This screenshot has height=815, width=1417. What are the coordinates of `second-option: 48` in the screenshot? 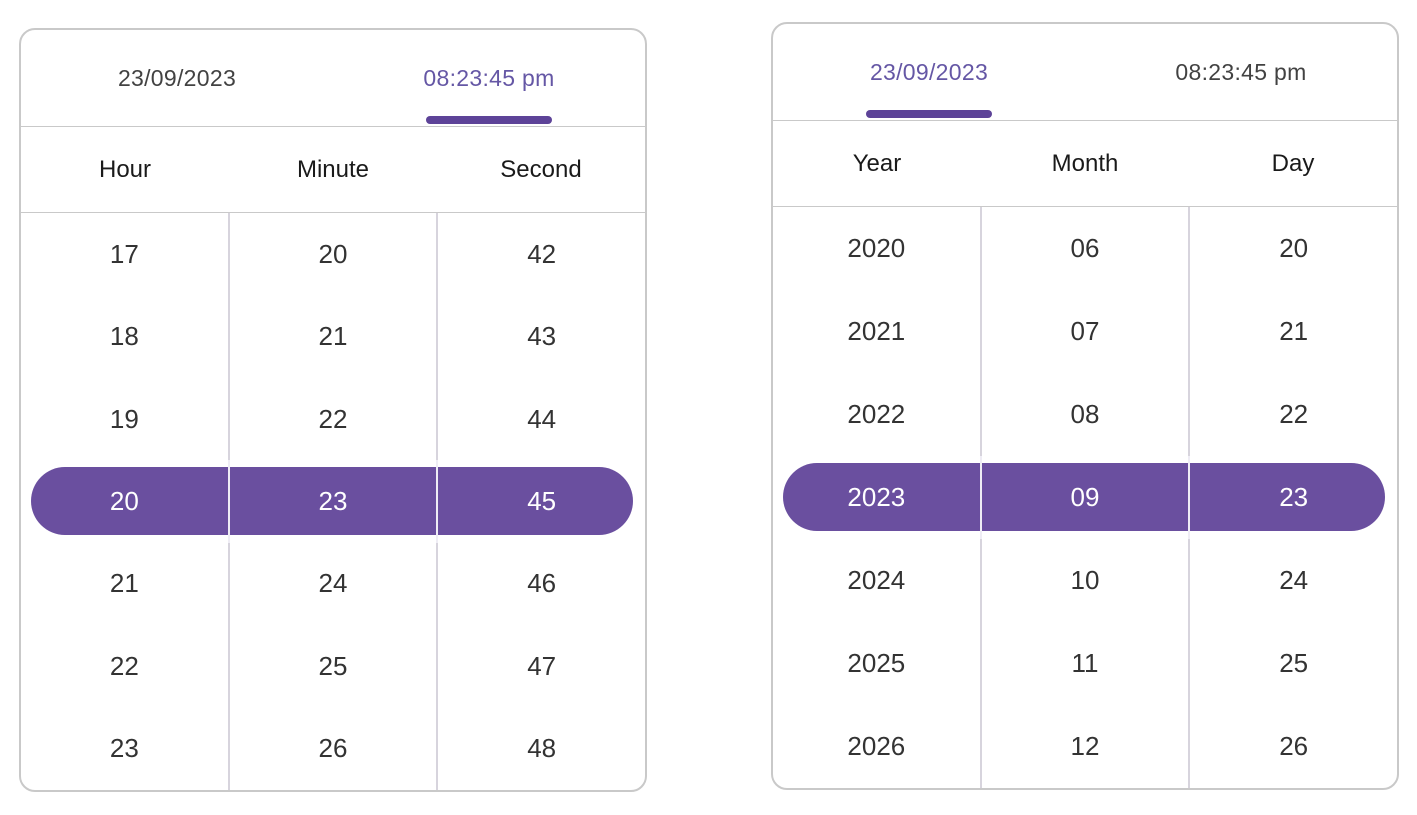 It's located at (542, 748).